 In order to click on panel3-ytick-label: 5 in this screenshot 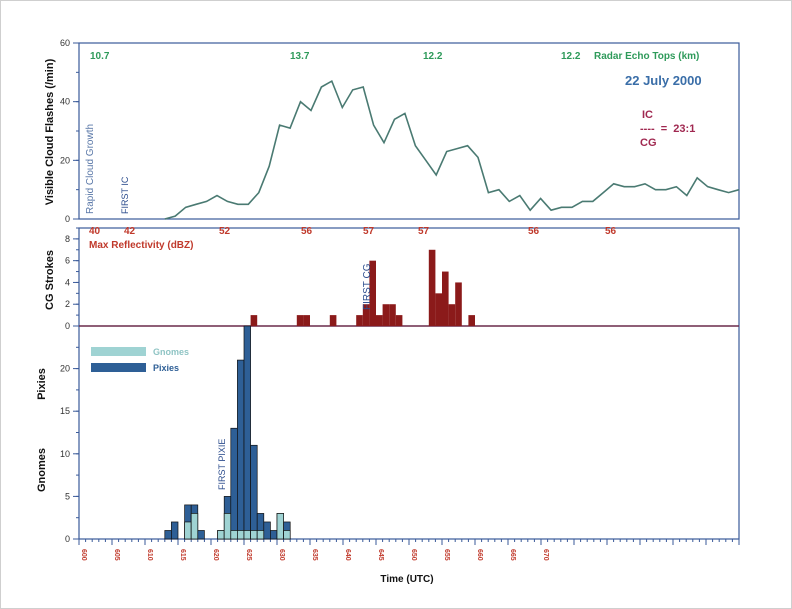, I will do `click(67, 496)`.